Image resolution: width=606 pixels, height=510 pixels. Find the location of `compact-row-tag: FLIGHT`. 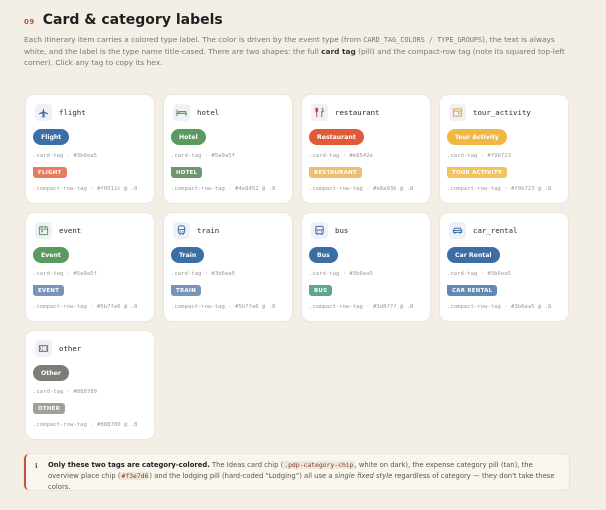

compact-row-tag: FLIGHT is located at coordinates (50, 172).